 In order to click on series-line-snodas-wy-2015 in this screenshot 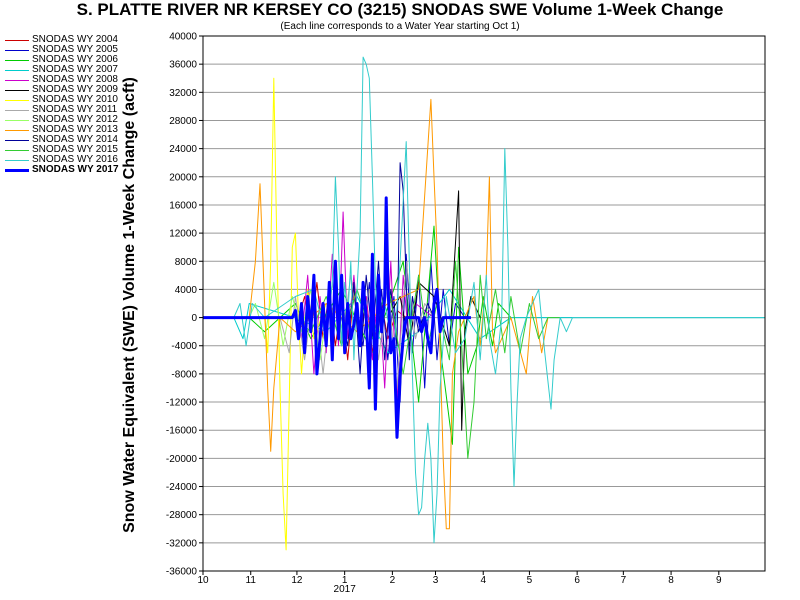, I will do `click(428, 359)`.